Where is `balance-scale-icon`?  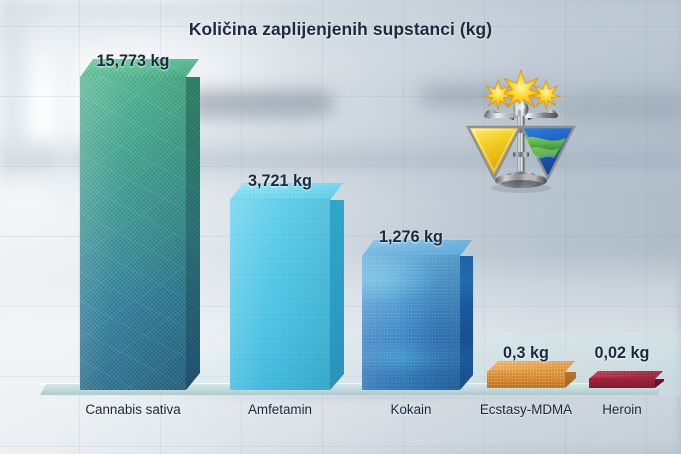 balance-scale-icon is located at coordinates (521, 130).